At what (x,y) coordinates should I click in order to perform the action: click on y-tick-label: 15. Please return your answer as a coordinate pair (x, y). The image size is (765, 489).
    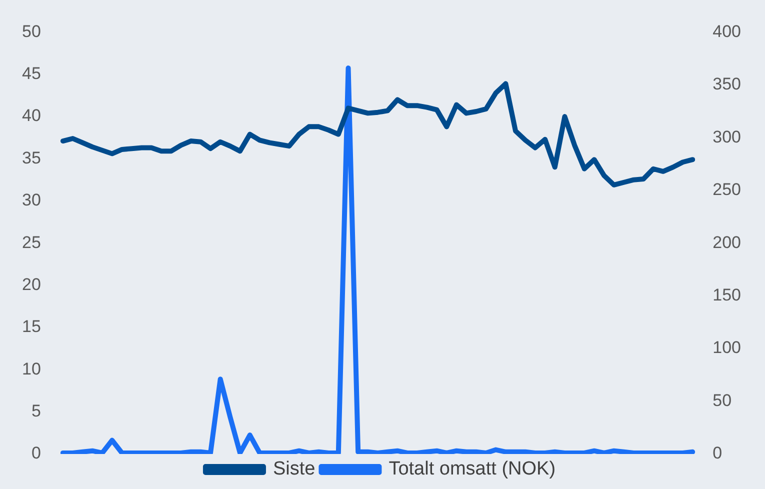
    Looking at the image, I should click on (31, 326).